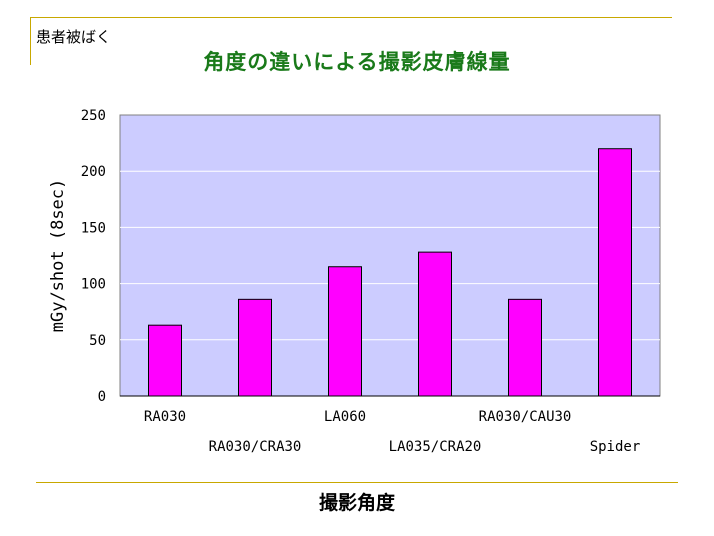  I want to click on y-tick-label: 200, so click(93, 172).